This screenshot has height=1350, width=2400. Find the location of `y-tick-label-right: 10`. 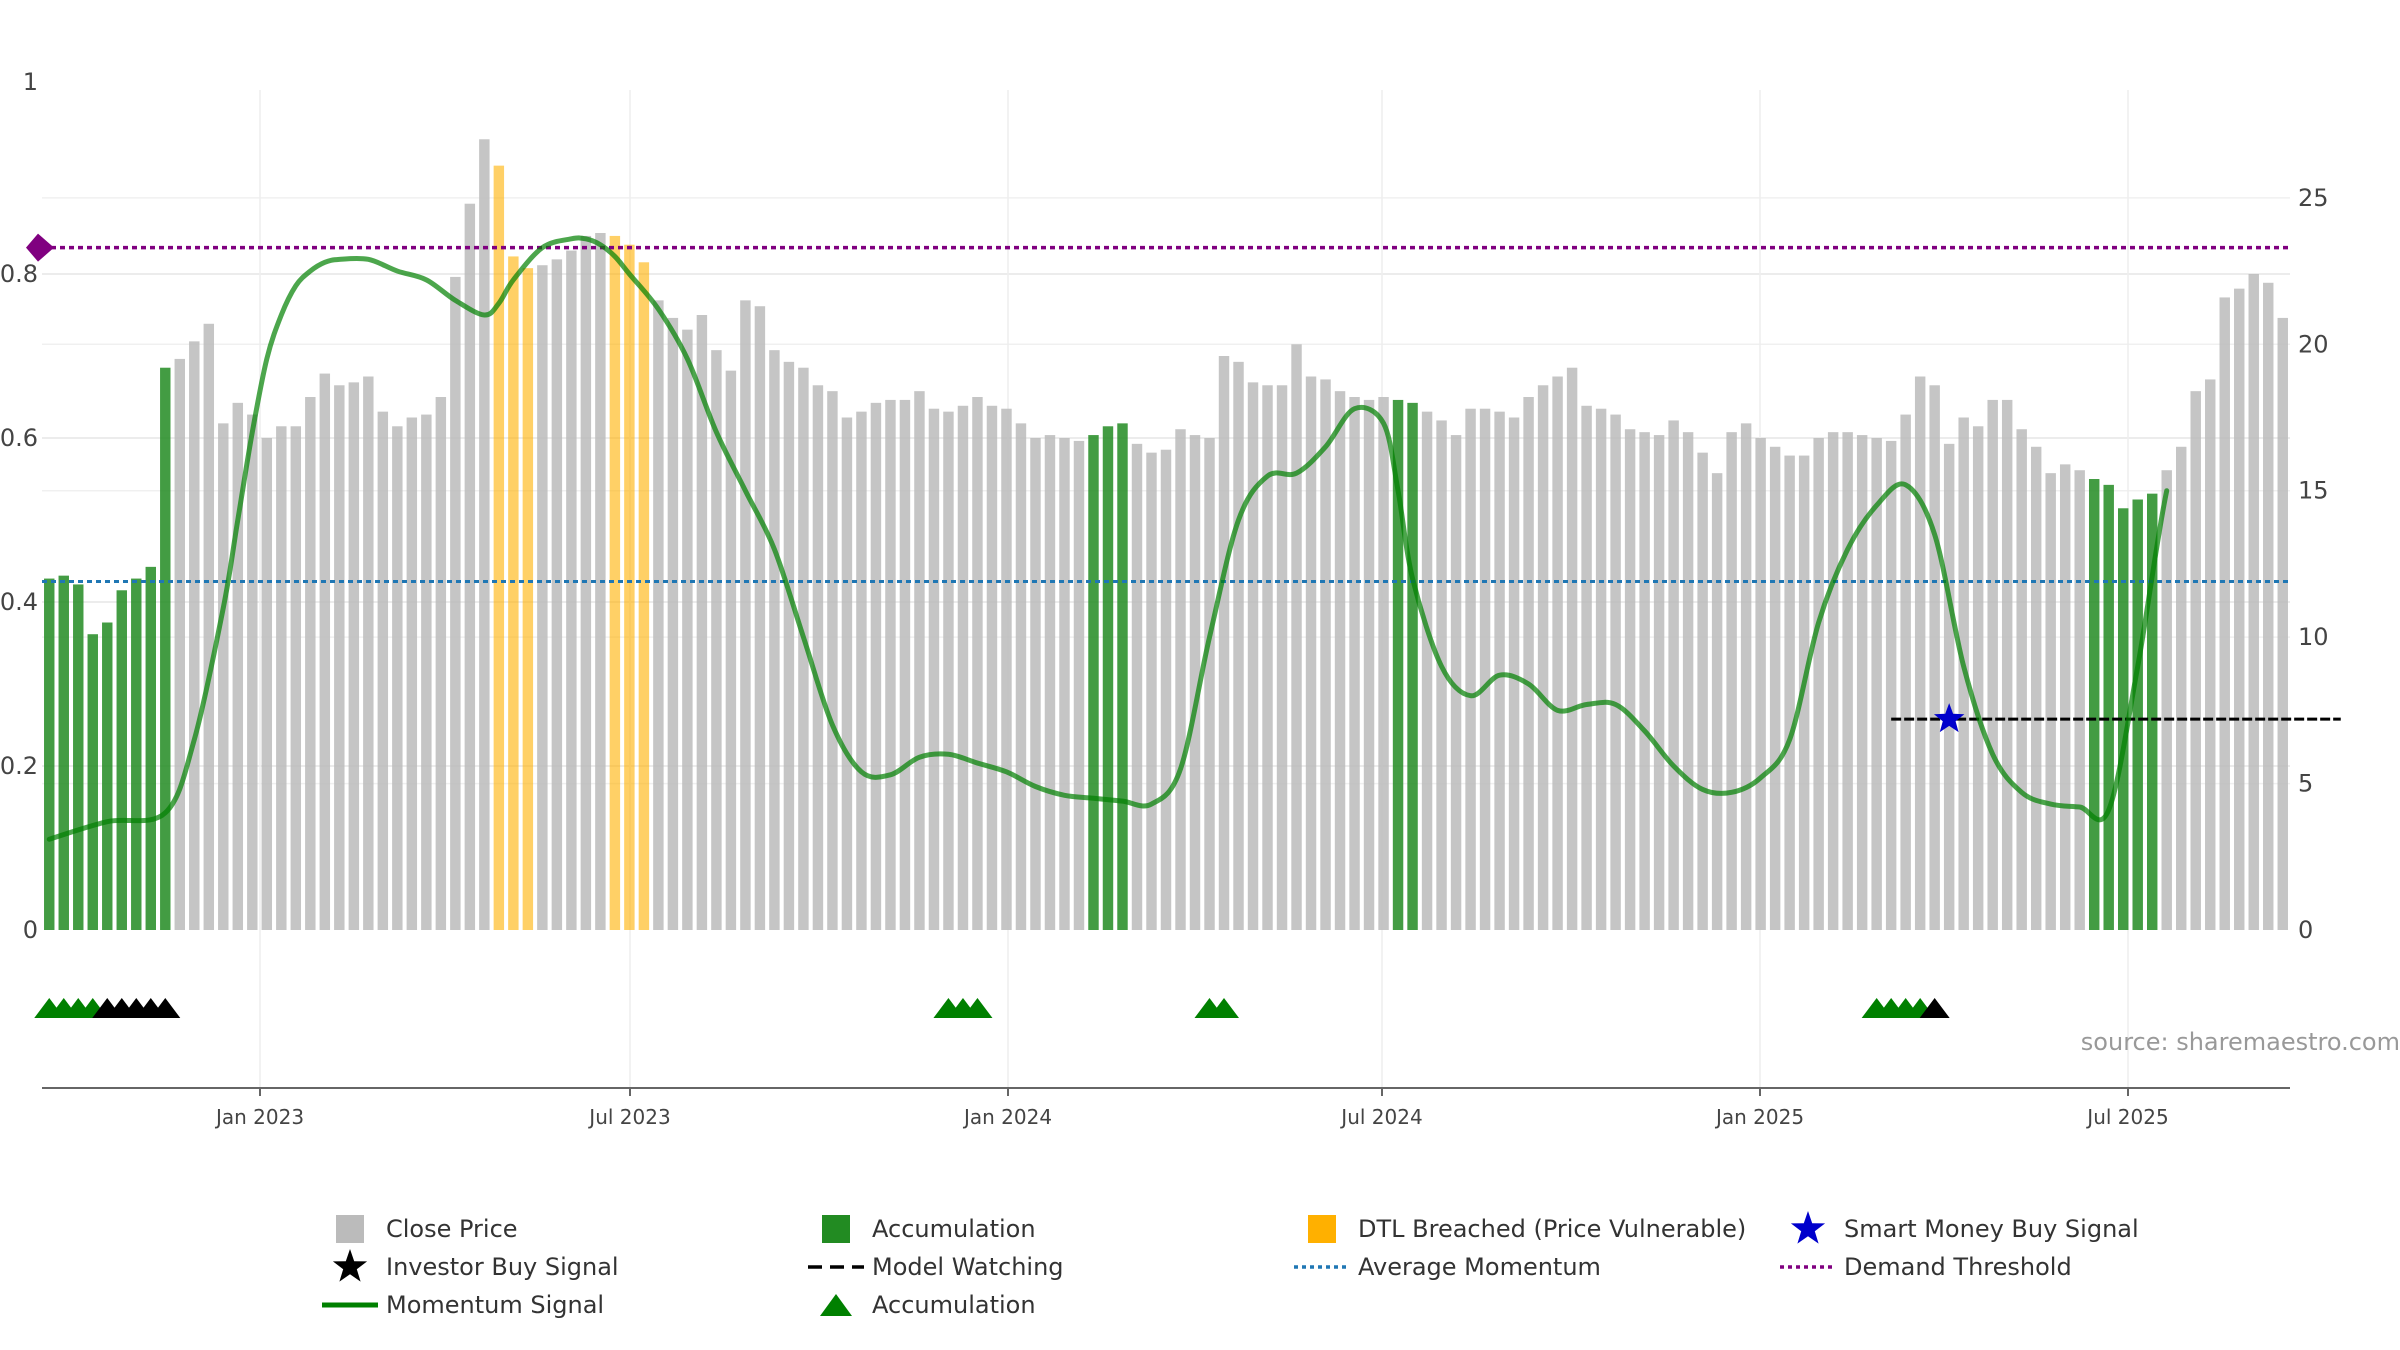

y-tick-label-right: 10 is located at coordinates (2313, 637).